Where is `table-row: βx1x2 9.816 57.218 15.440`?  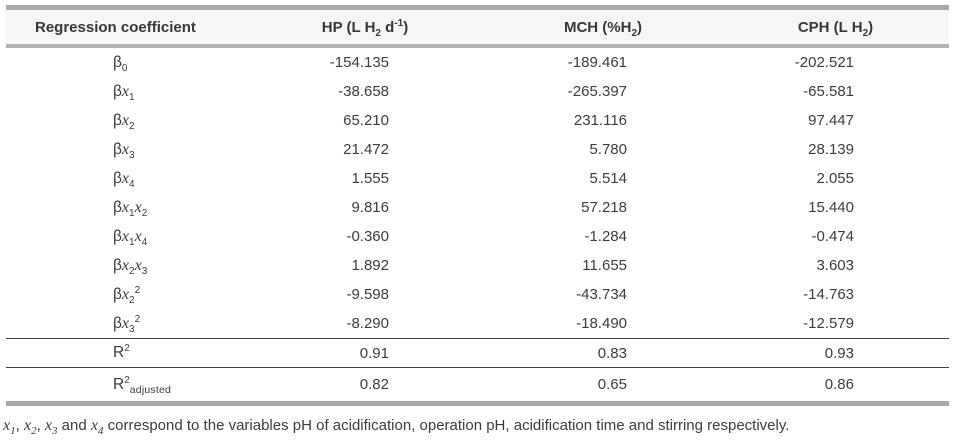 table-row: βx1x2 9.816 57.218 15.440 is located at coordinates (477, 207).